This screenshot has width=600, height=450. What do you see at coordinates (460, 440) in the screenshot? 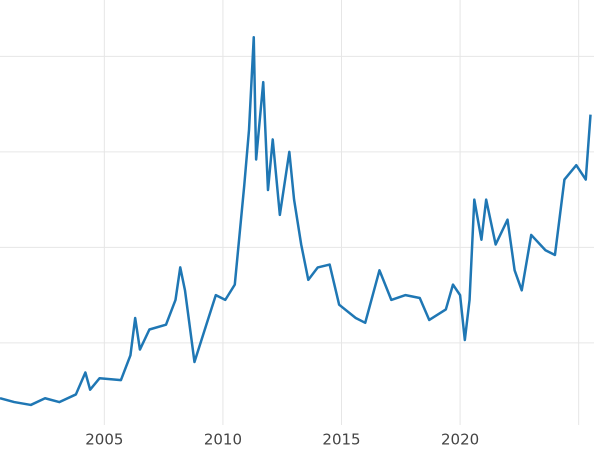
I see `x-tick-label: 2020` at bounding box center [460, 440].